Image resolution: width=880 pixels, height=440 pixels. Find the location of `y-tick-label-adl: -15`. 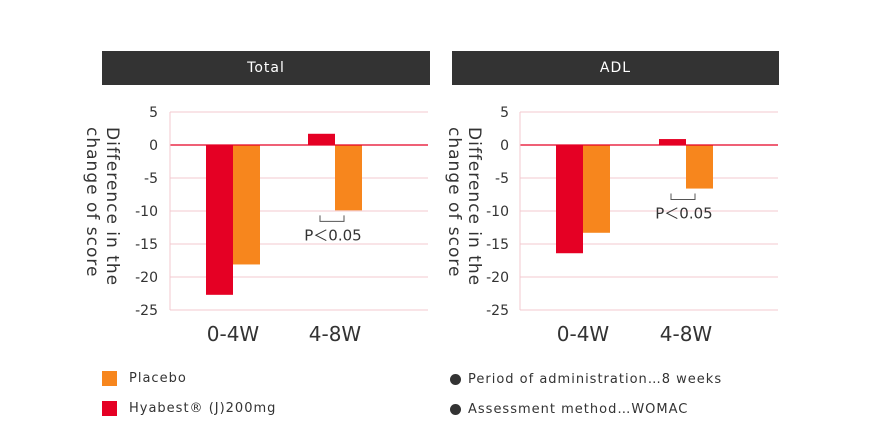

y-tick-label-adl: -15 is located at coordinates (497, 245).